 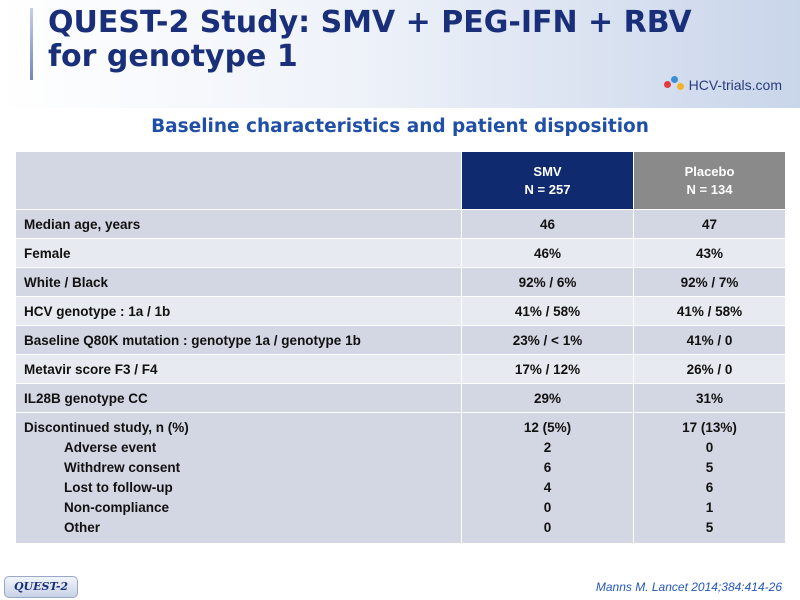 What do you see at coordinates (117, 507) in the screenshot?
I see `sub-row-label: Non-compliance` at bounding box center [117, 507].